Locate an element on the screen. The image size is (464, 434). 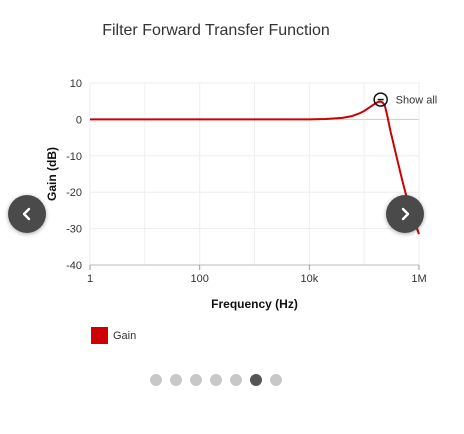
x-axis-title: Frequency (Hz) is located at coordinates (254, 304).